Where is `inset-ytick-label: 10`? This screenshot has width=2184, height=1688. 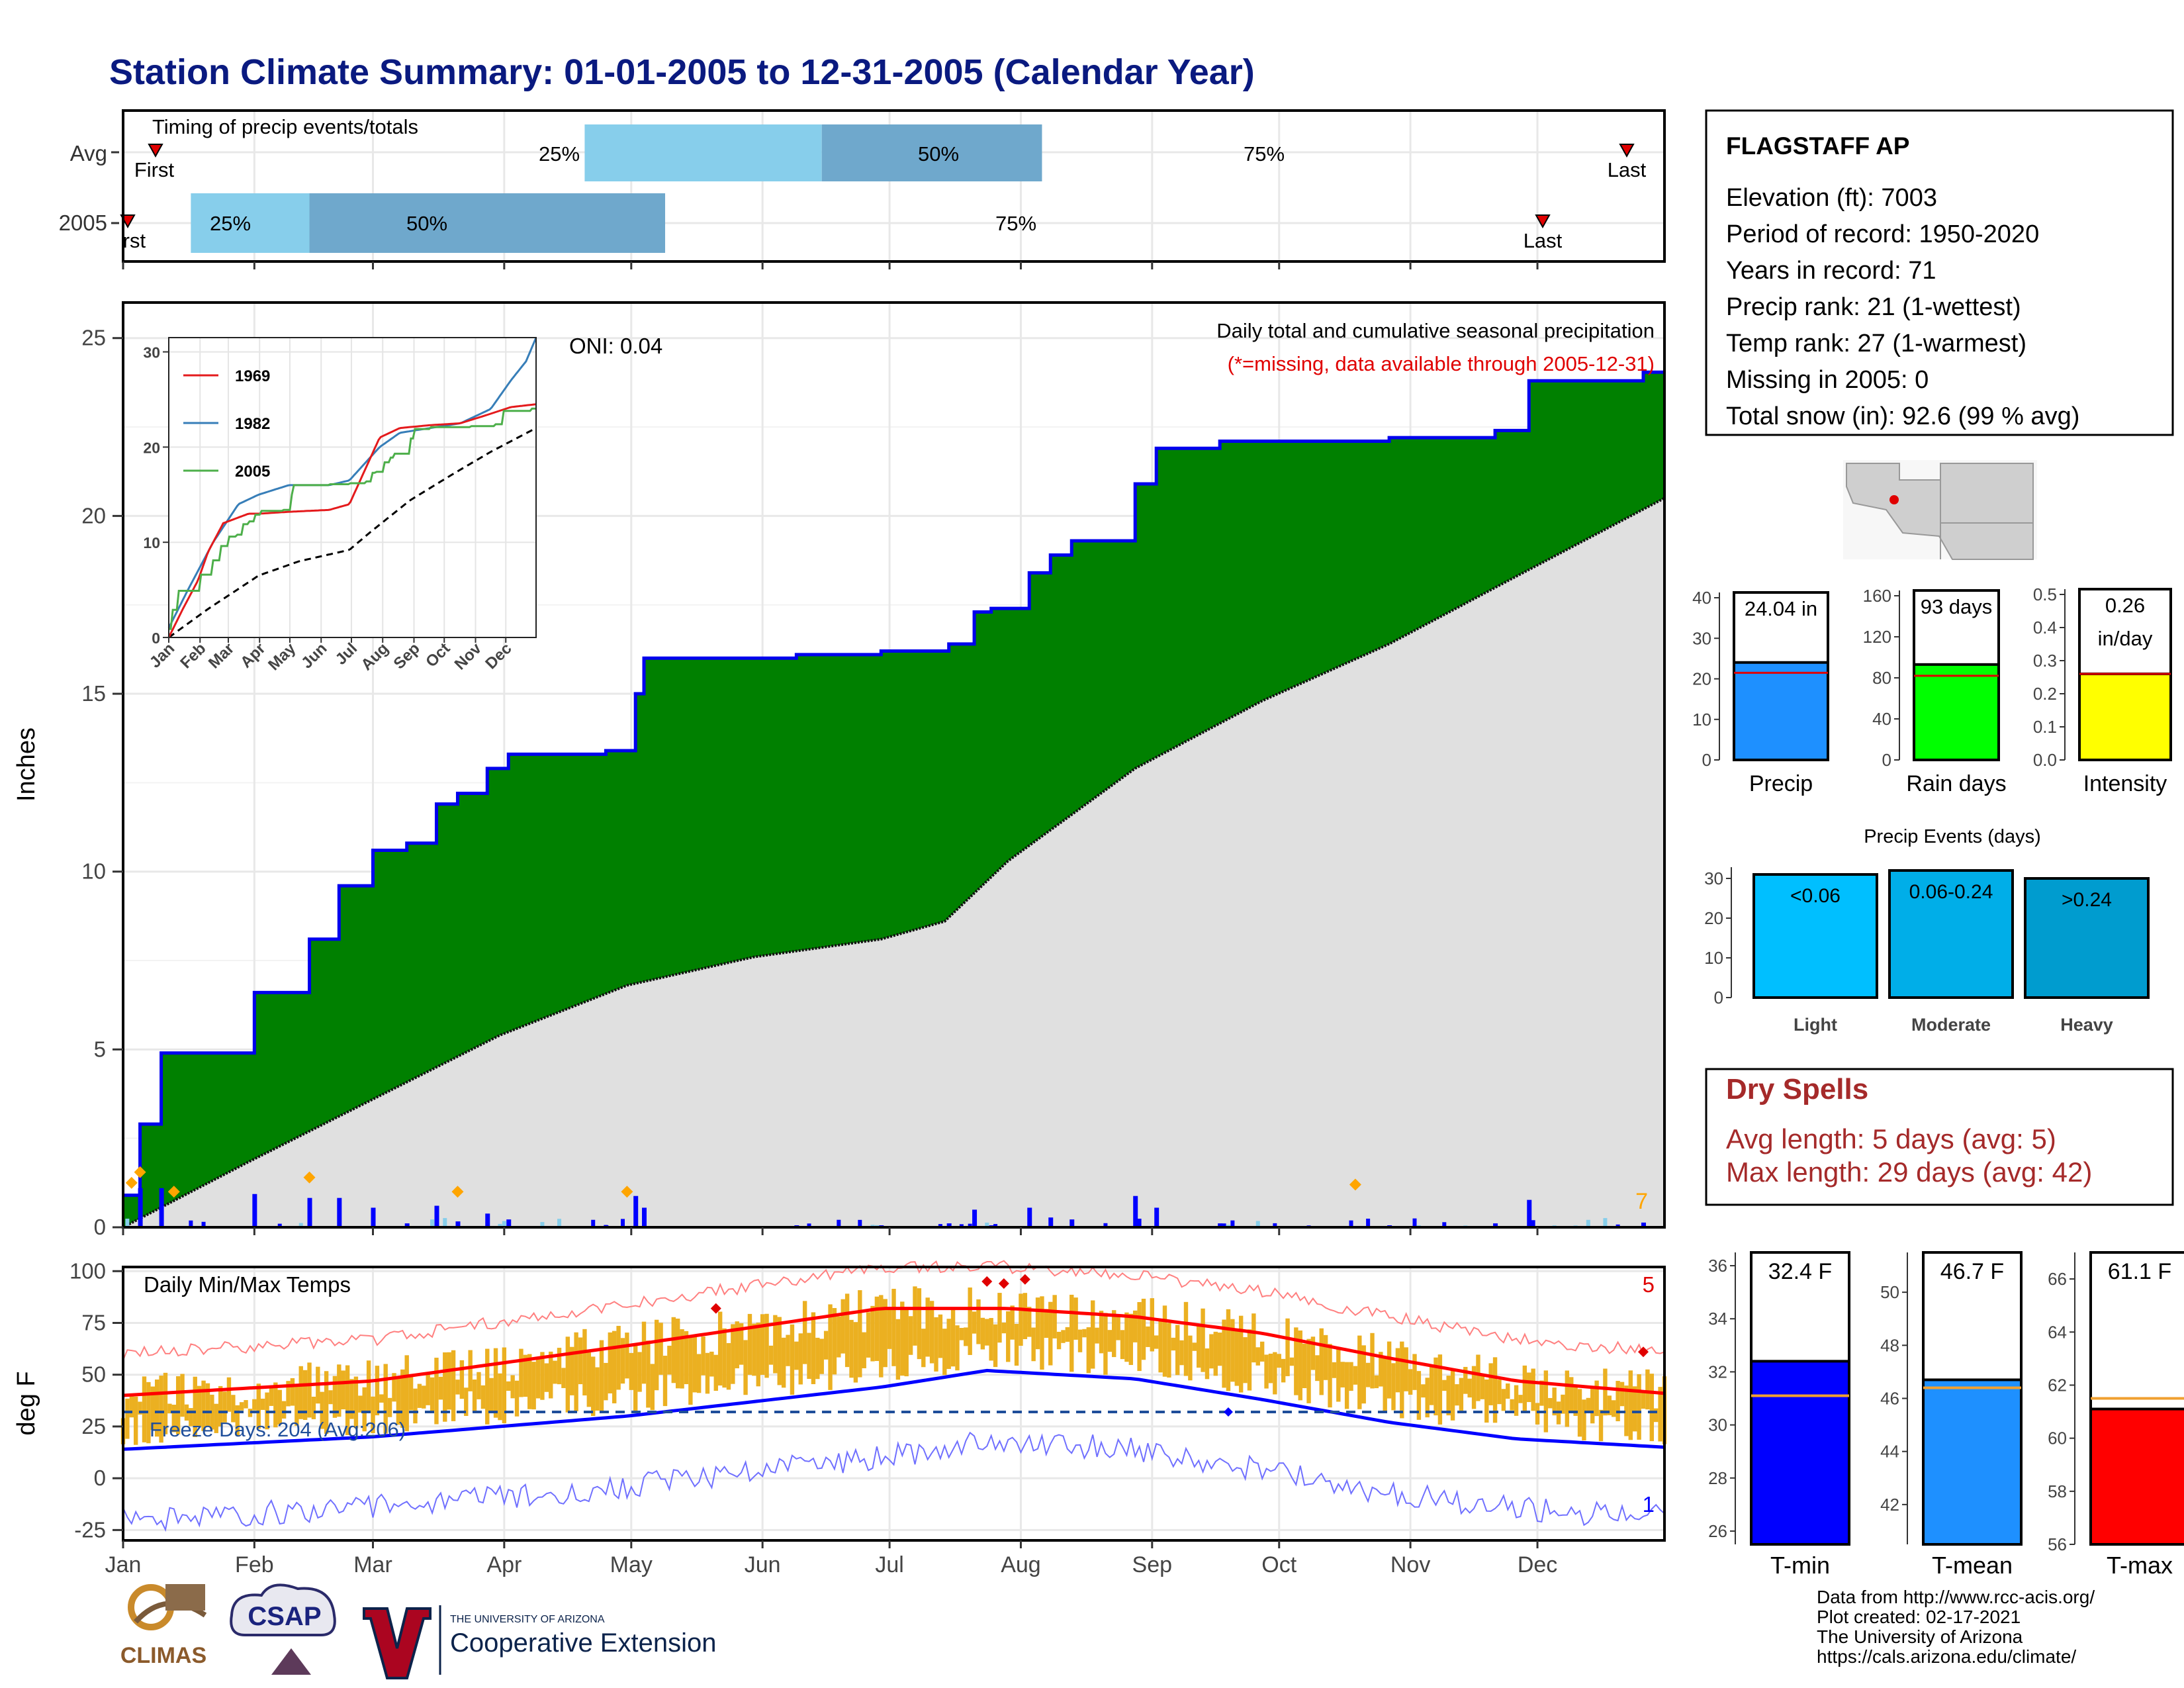
inset-ytick-label: 10 is located at coordinates (151, 542).